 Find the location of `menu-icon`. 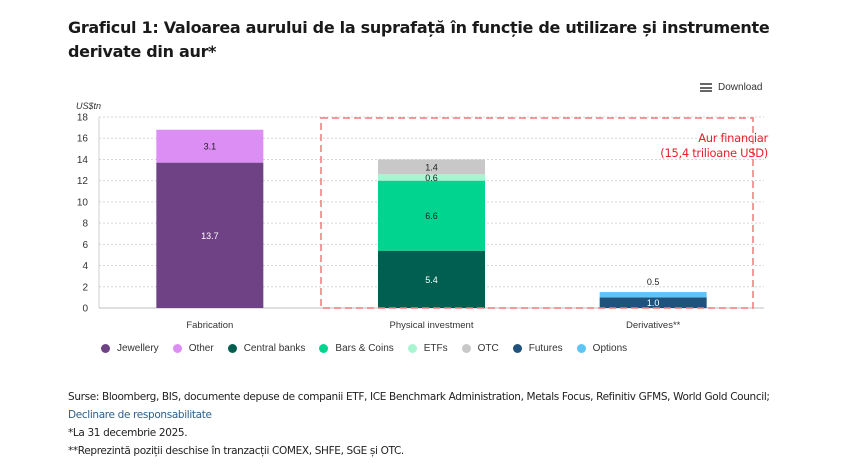

menu-icon is located at coordinates (706, 87).